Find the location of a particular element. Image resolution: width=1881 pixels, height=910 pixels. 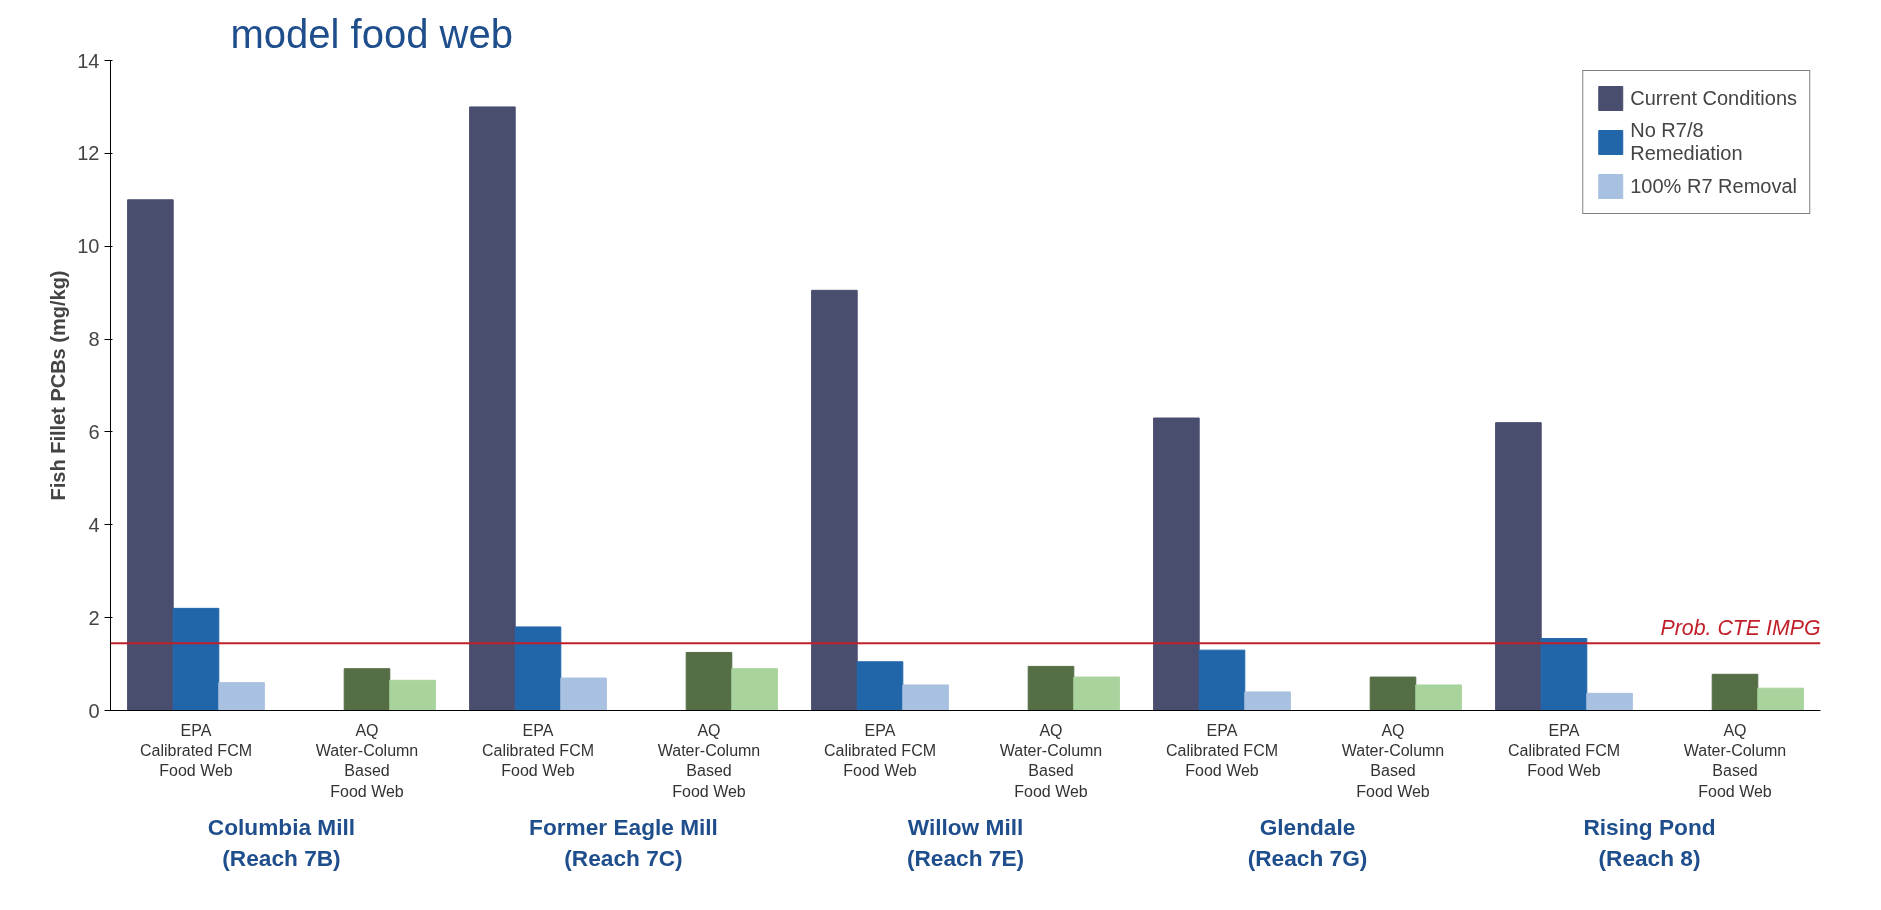

text: Columbia Mill (Reach 7B) is located at coordinates (281, 842).